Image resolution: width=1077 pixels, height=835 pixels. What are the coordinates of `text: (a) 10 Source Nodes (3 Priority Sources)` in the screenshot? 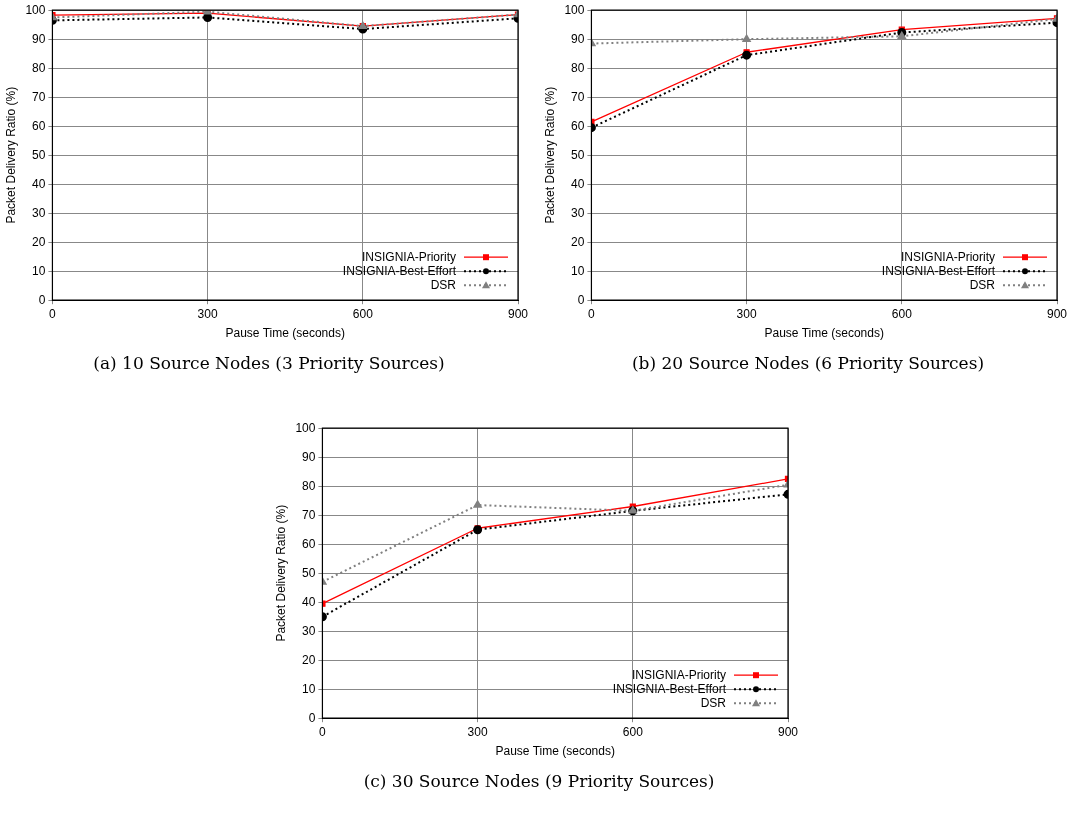 It's located at (269, 363).